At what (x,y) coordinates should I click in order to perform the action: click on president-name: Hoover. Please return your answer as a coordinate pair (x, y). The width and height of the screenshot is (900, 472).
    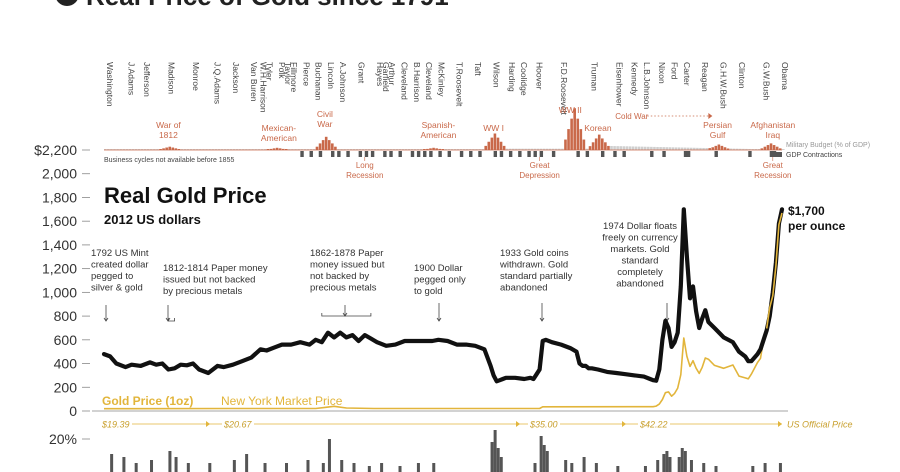
    Looking at the image, I should click on (540, 76).